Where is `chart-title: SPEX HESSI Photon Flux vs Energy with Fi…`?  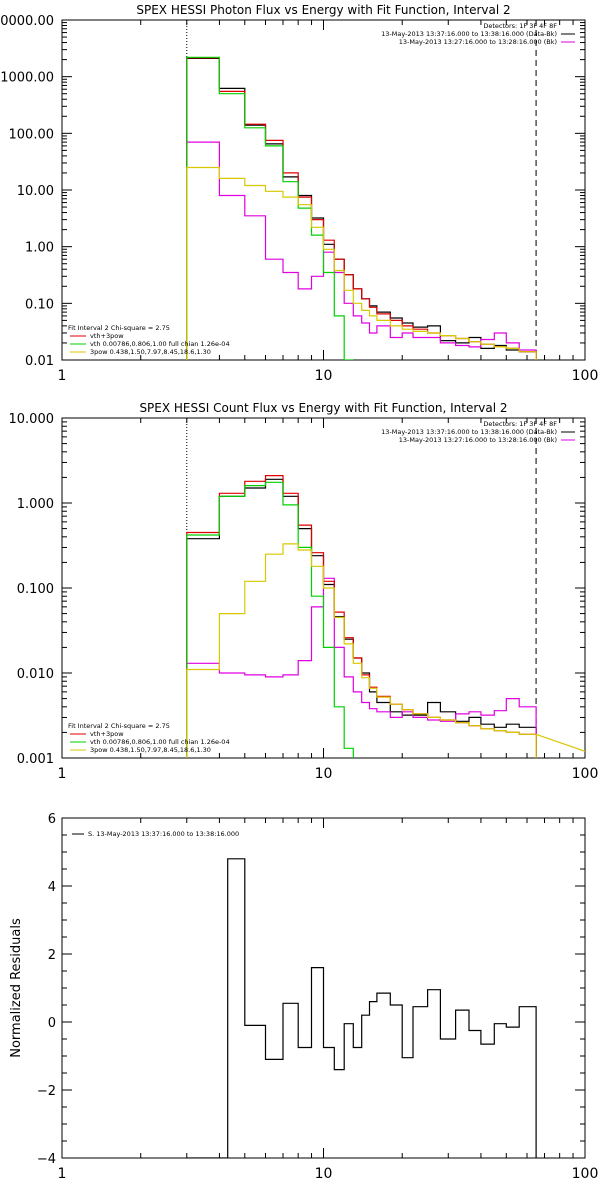 chart-title: SPEX HESSI Photon Flux vs Energy with Fi… is located at coordinates (323, 10).